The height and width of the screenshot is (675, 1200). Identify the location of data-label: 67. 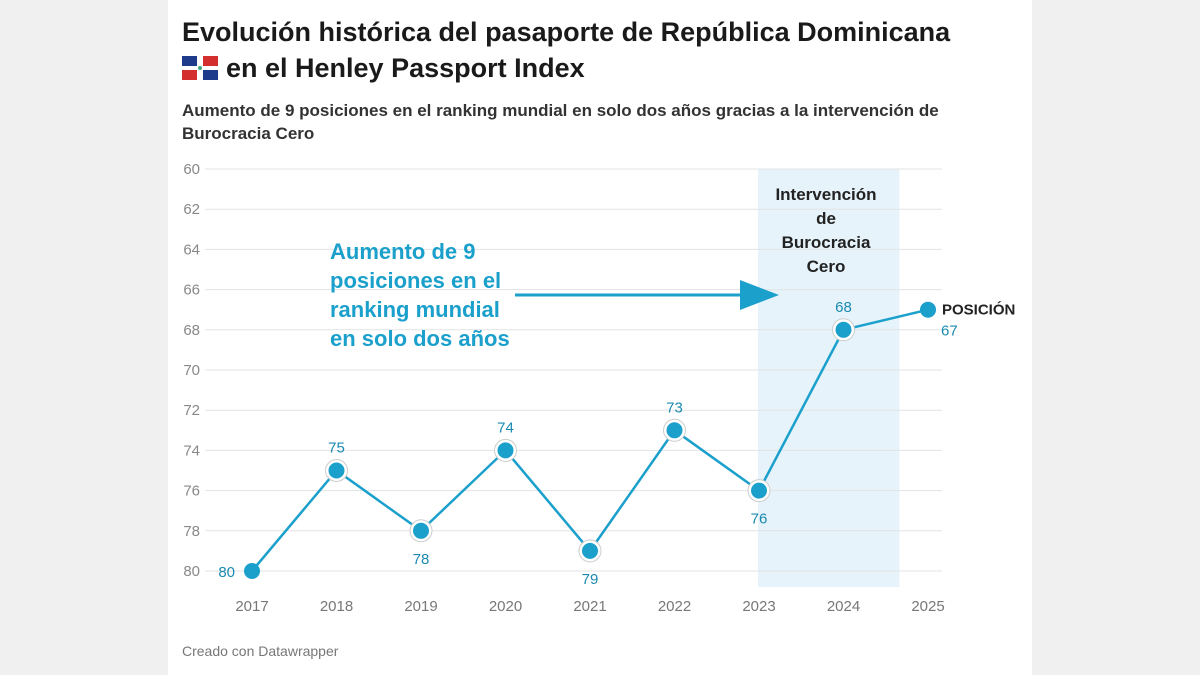
(949, 331).